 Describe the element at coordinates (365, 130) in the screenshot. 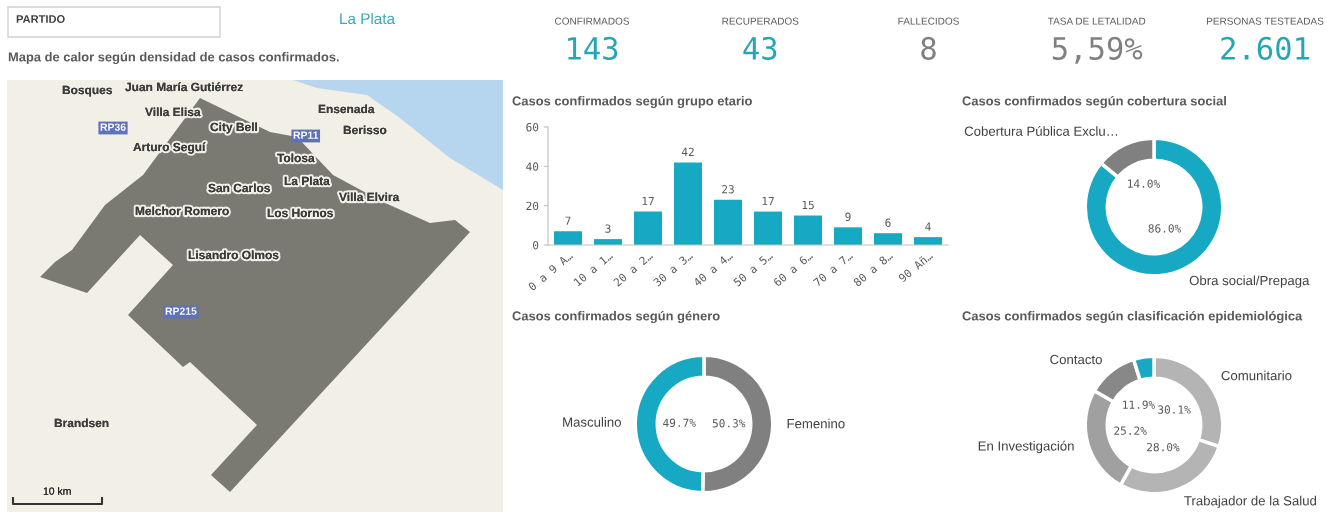

I see `text: Berisso` at that location.